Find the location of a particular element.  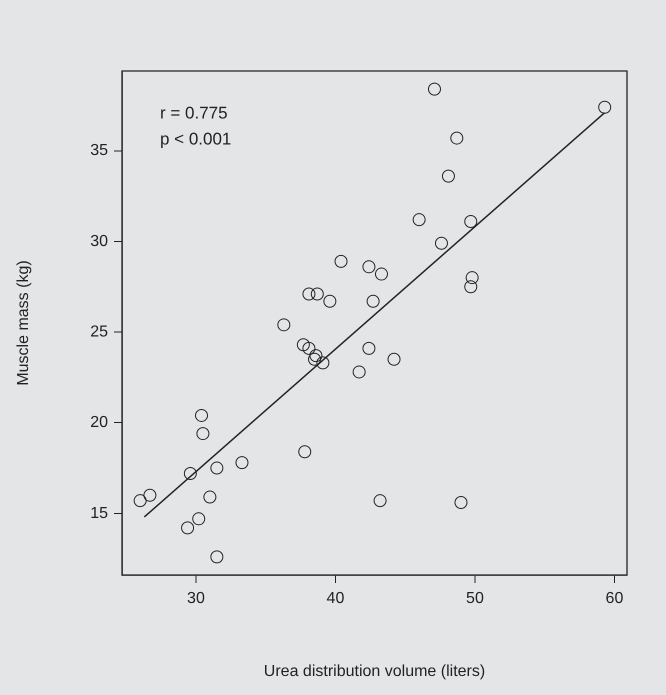

annotation: r = 0.775 is located at coordinates (194, 113).